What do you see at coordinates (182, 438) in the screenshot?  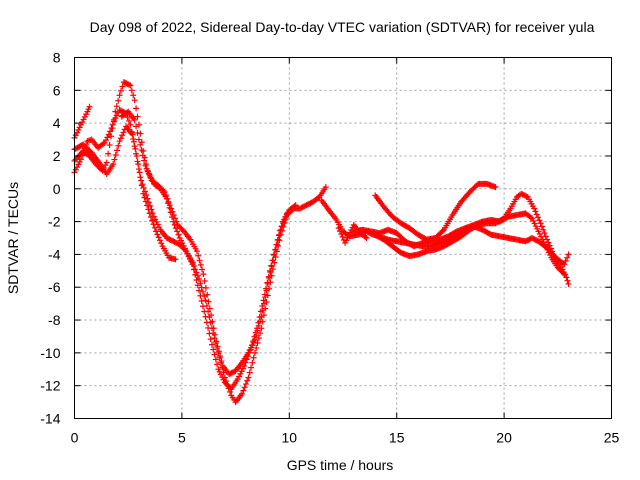 I see `x-tick-label: 5` at bounding box center [182, 438].